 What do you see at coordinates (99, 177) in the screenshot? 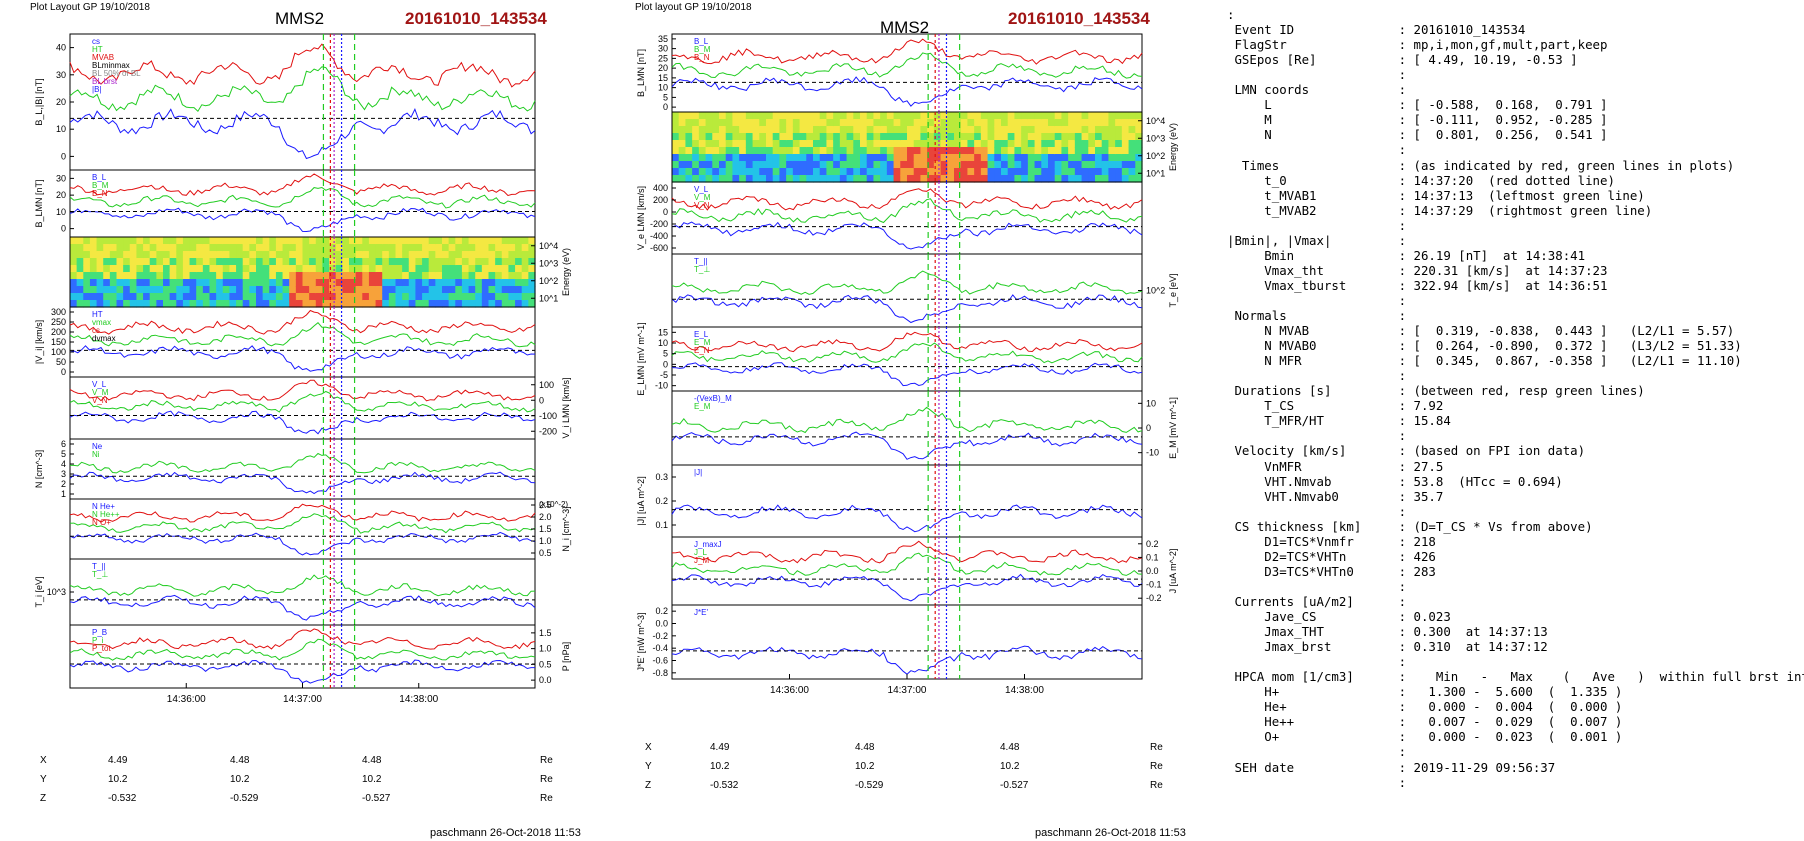
I see `legend-entry: B_L` at bounding box center [99, 177].